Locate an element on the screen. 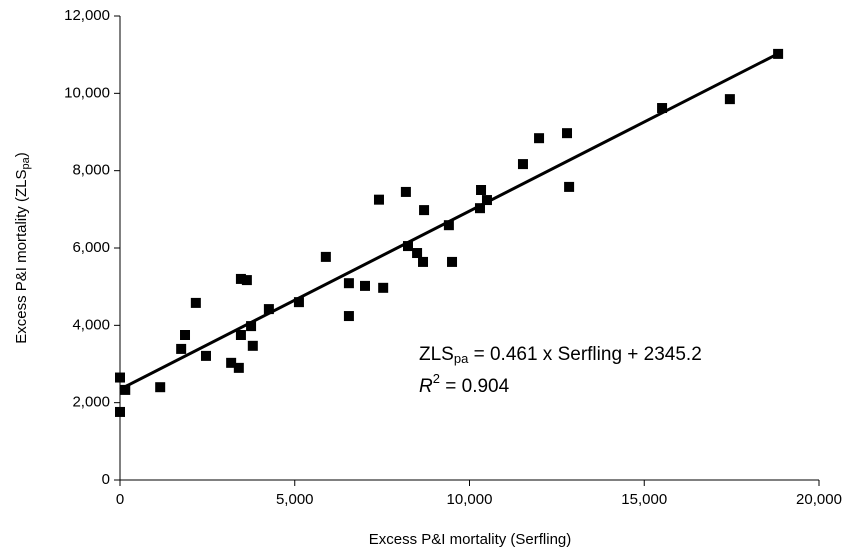 The width and height of the screenshot is (852, 552). r-squared: R2 = 0.904 is located at coordinates (464, 384).